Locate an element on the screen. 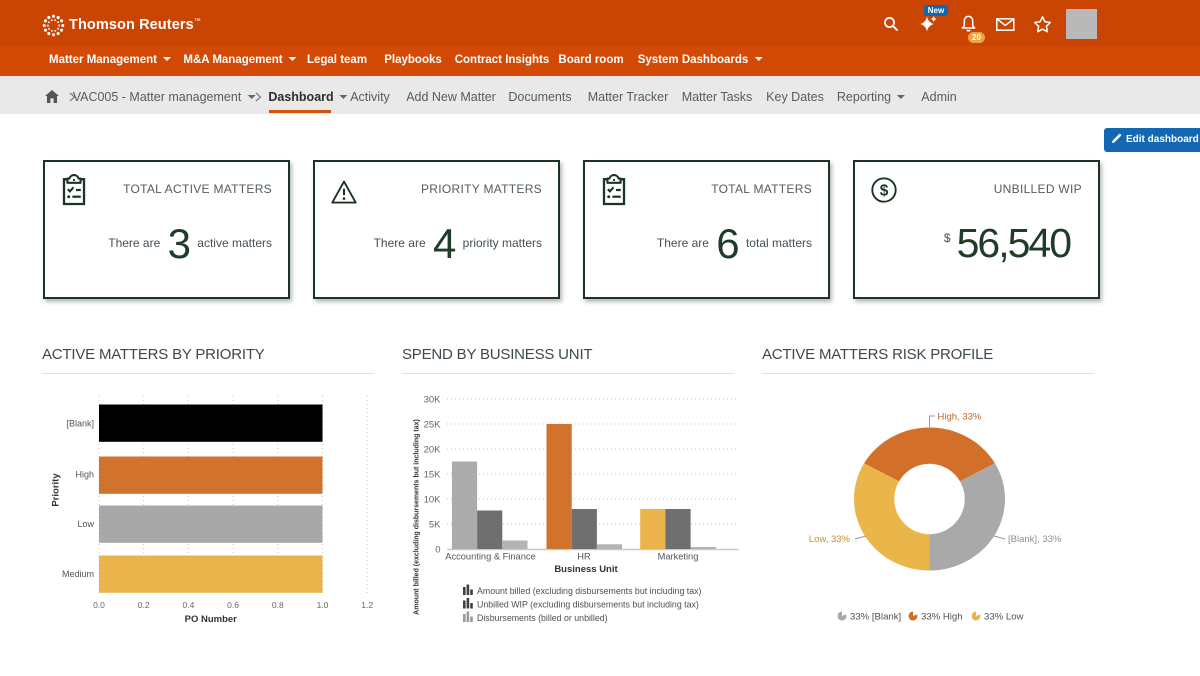 This screenshot has width=1200, height=676. svg-text: High is located at coordinates (84, 475).